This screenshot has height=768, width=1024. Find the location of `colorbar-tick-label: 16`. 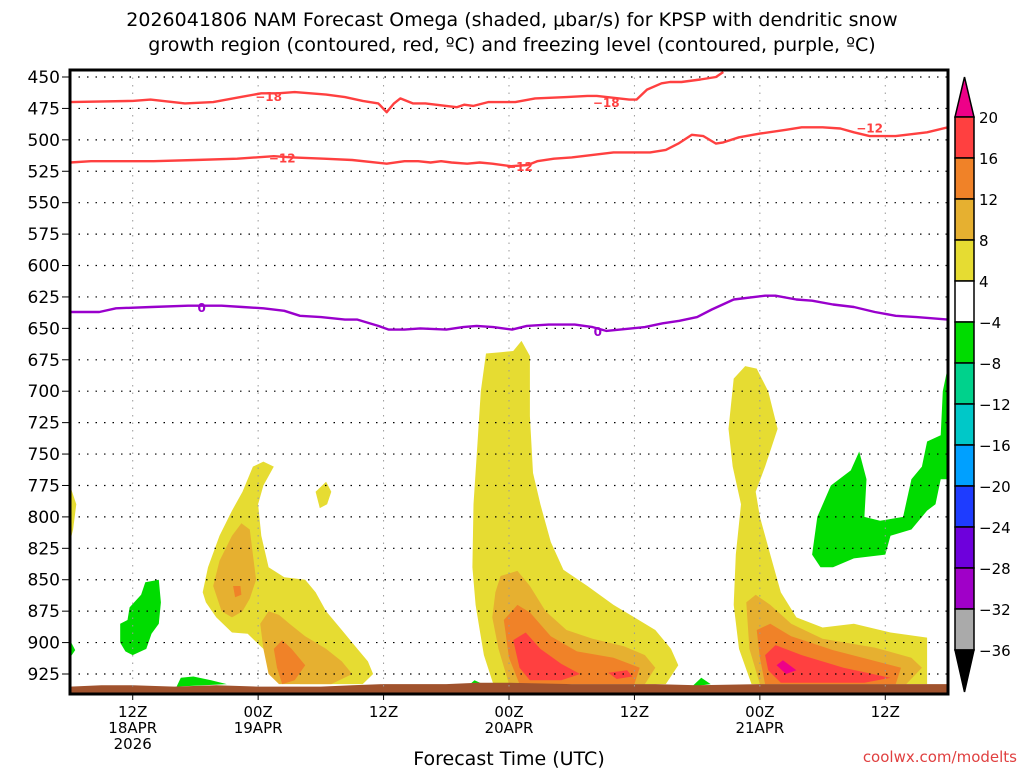

colorbar-tick-label: 16 is located at coordinates (988, 159).